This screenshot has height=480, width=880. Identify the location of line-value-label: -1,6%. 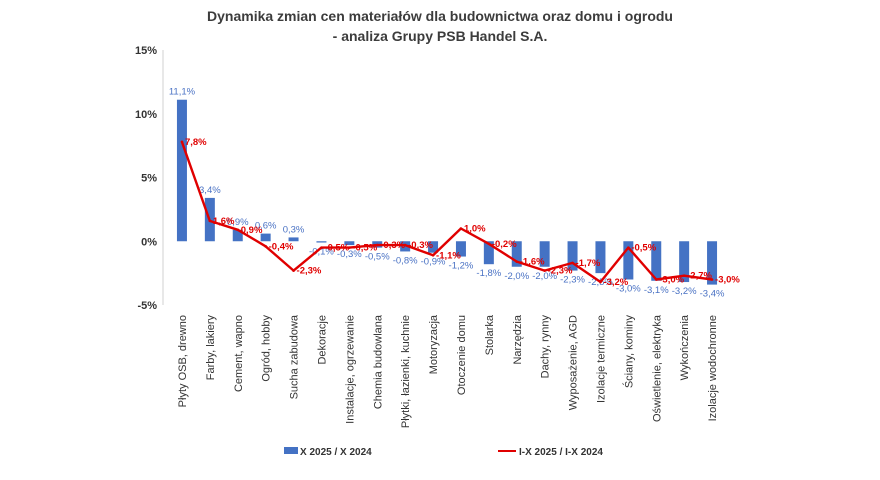
(532, 262).